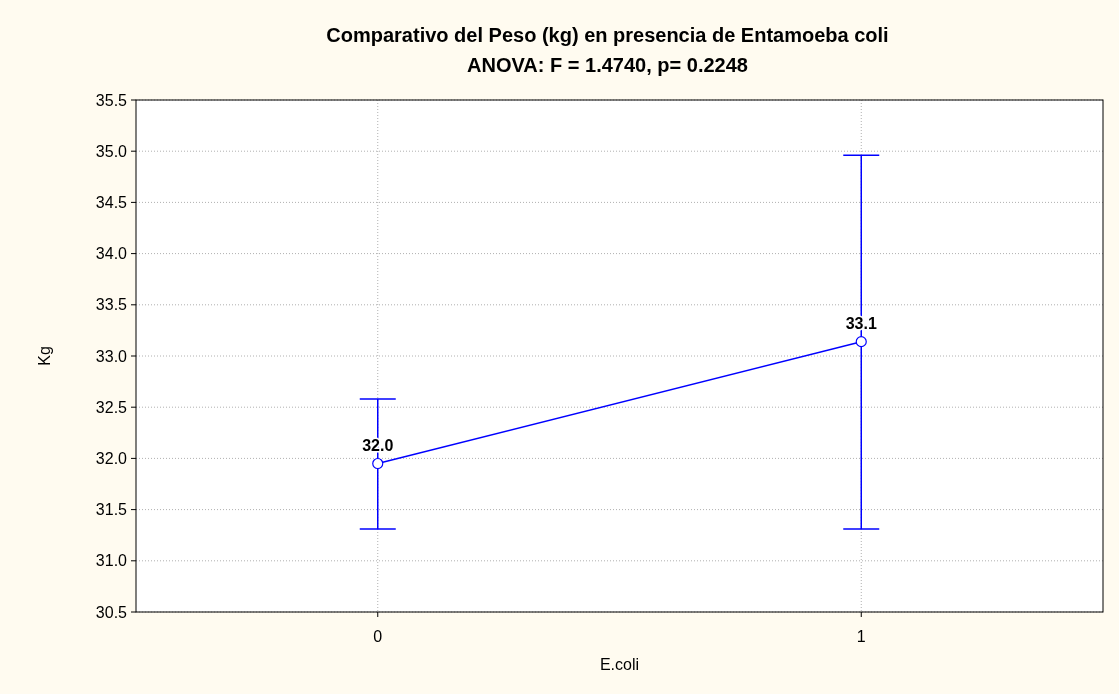 This screenshot has height=694, width=1119. Describe the element at coordinates (378, 636) in the screenshot. I see `x-tick-label: 0` at that location.